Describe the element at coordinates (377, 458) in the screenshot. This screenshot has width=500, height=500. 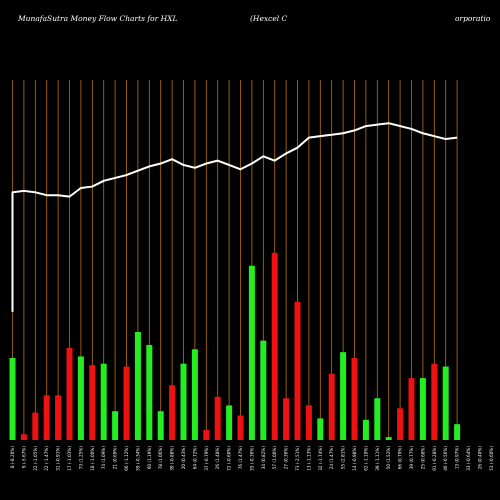
I see `x-tick-label: 39 (-1.11%)` at that location.